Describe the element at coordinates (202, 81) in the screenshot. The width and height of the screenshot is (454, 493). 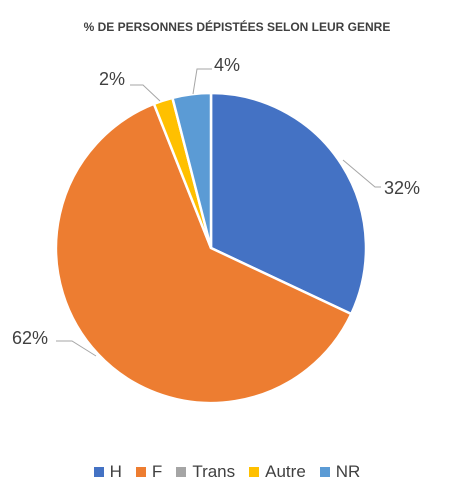
I see `leader-line-nr` at that location.